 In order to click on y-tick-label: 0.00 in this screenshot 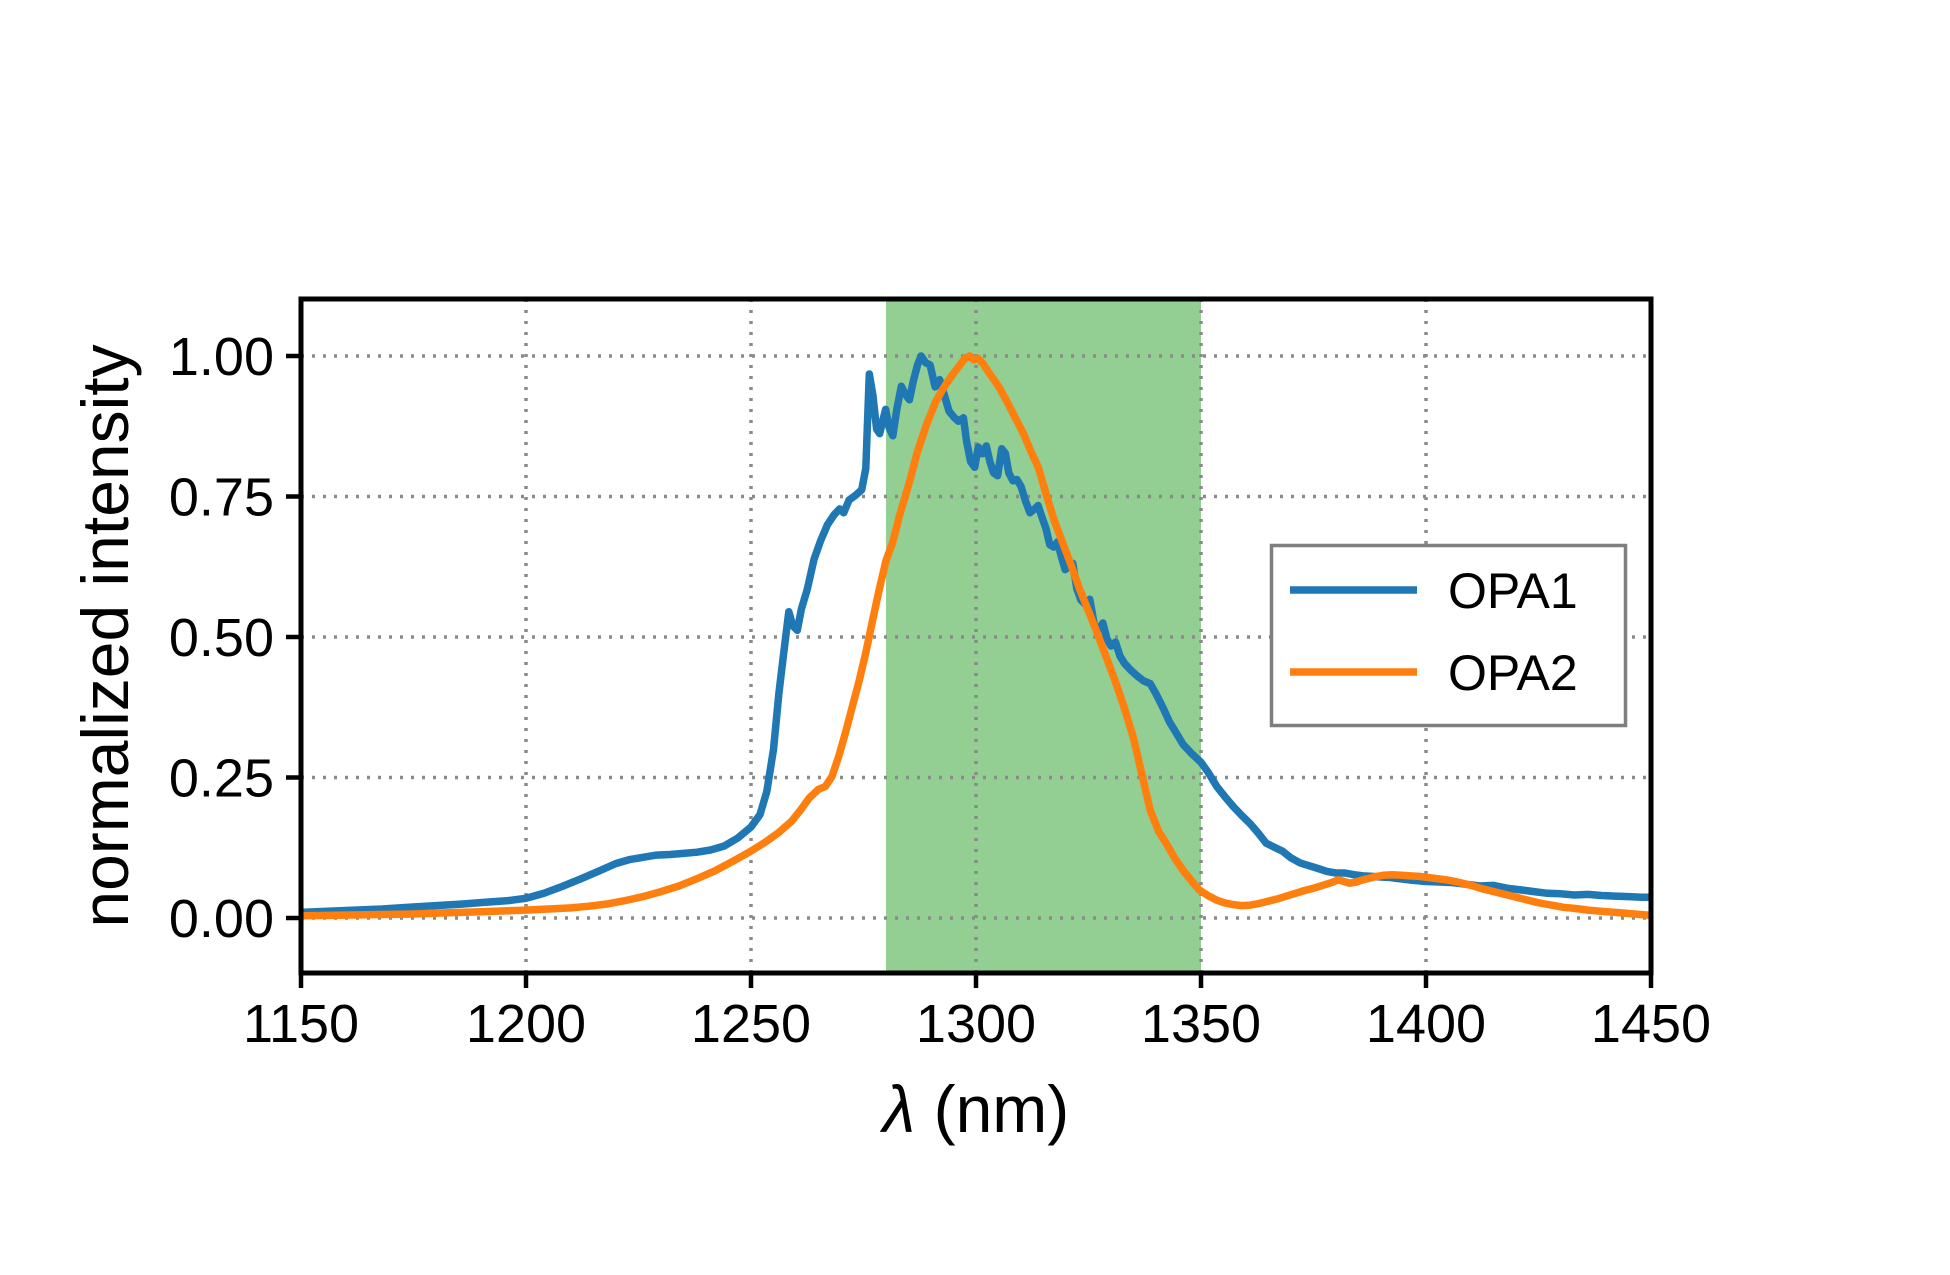, I will do `click(221, 919)`.